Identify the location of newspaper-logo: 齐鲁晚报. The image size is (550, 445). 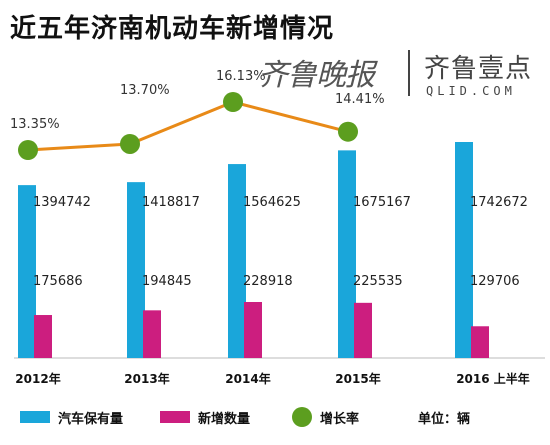
(316, 75).